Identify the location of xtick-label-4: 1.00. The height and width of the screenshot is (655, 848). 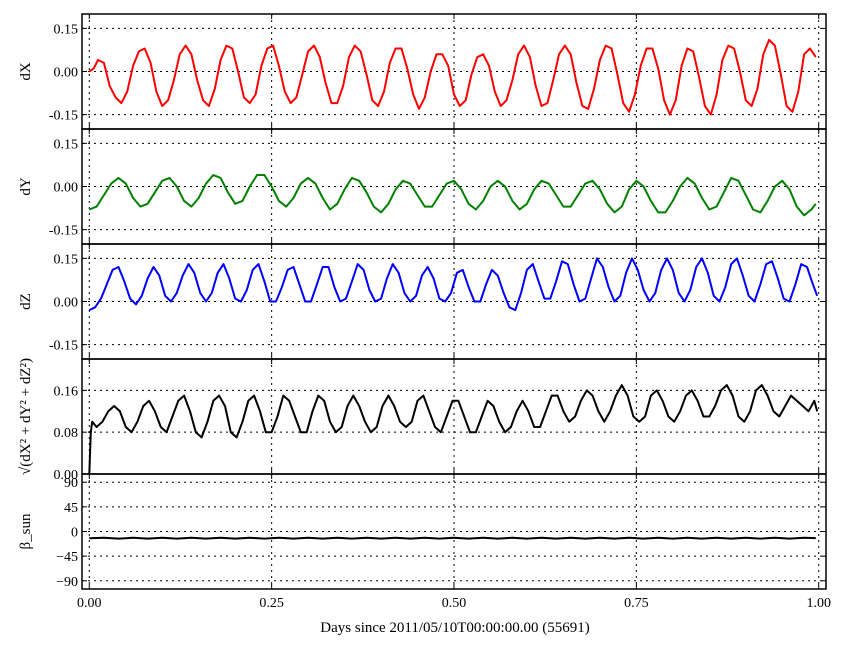
(818, 603).